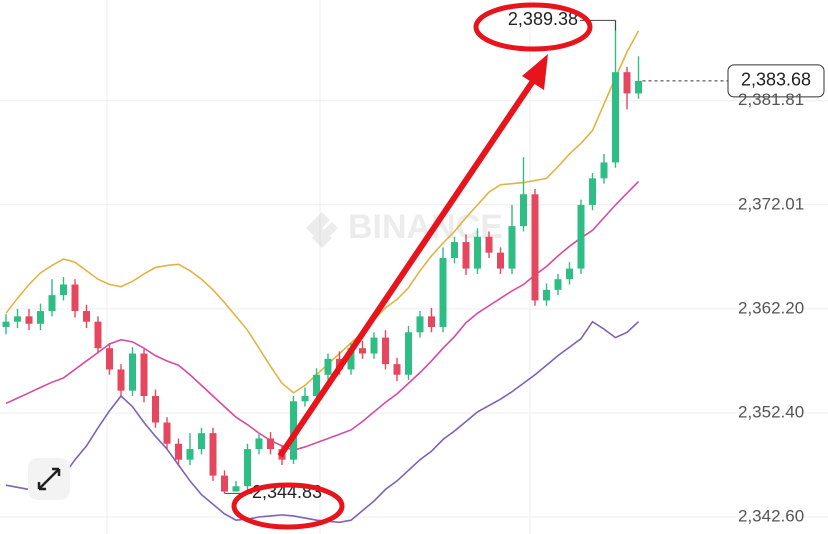 The image size is (828, 534). Describe the element at coordinates (771, 411) in the screenshot. I see `y-tick-label: 2,352.40` at that location.